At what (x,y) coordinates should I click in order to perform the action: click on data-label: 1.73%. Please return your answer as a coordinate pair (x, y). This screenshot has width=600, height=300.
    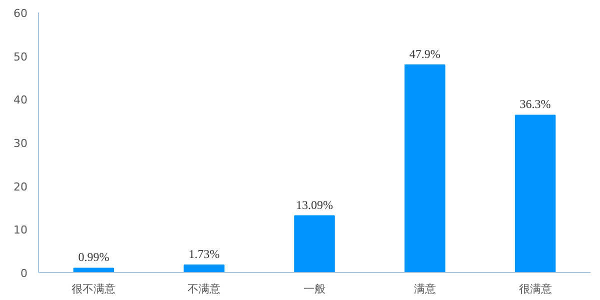
    Looking at the image, I should click on (204, 254).